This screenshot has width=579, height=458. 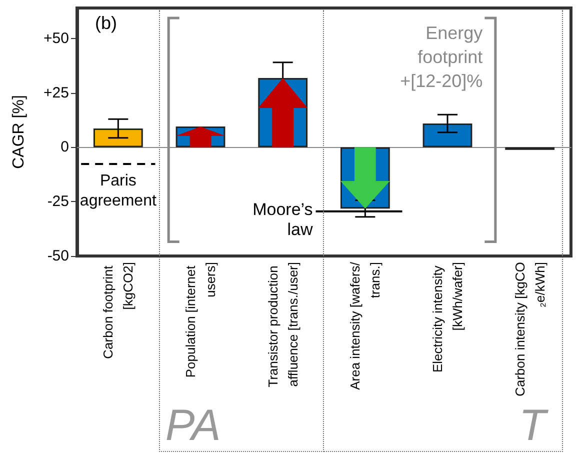 I want to click on x-tick-label: Area intensity [wafers/trans.], so click(x=365, y=326).